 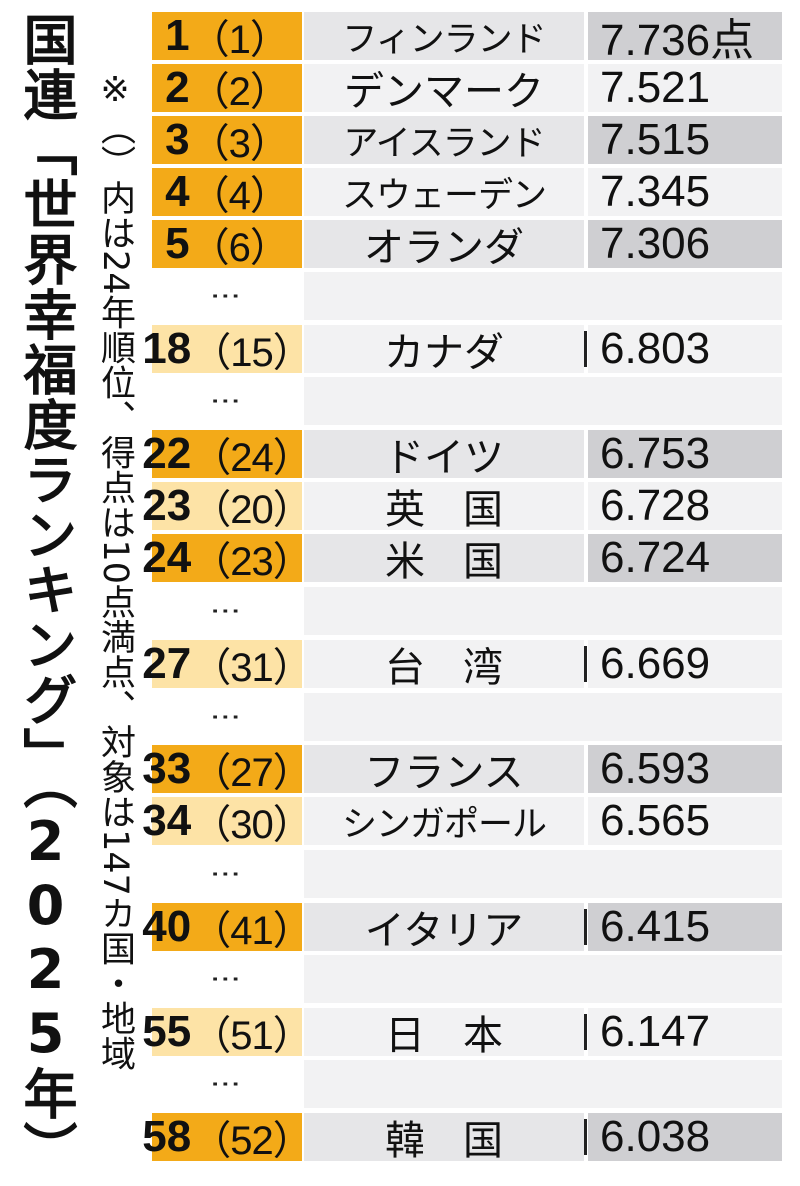 What do you see at coordinates (685, 139) in the screenshot?
I see `score-value: 7.515` at bounding box center [685, 139].